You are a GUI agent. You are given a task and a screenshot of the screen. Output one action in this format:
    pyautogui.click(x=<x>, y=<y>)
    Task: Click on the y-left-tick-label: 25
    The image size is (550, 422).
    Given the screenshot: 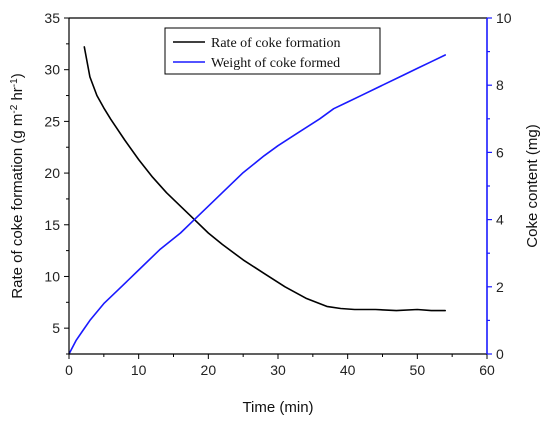 What is the action you would take?
    pyautogui.click(x=52, y=121)
    